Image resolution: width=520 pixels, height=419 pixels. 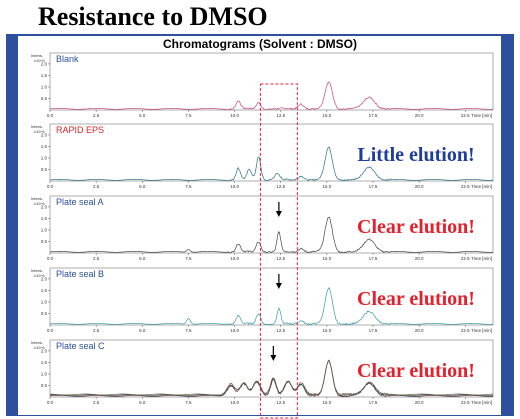 What do you see at coordinates (80, 274) in the screenshot?
I see `panel-label: Plate seal B` at bounding box center [80, 274].